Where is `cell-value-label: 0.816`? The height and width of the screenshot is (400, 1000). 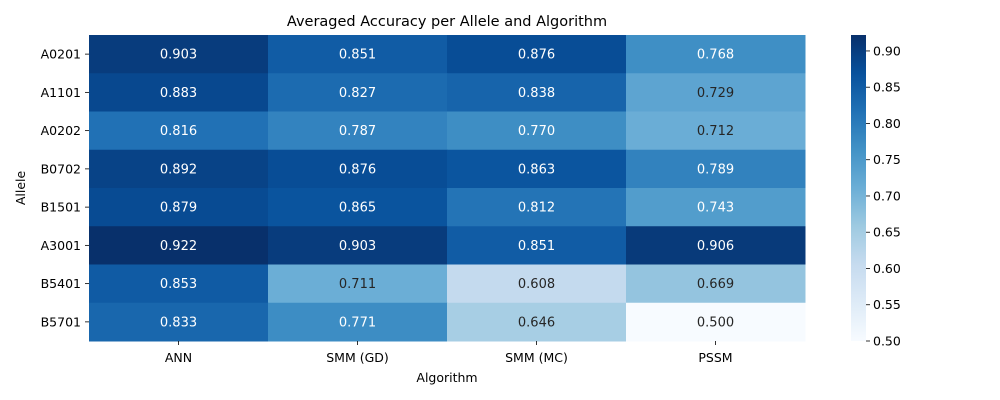
cell-value-label: 0.816 is located at coordinates (178, 131).